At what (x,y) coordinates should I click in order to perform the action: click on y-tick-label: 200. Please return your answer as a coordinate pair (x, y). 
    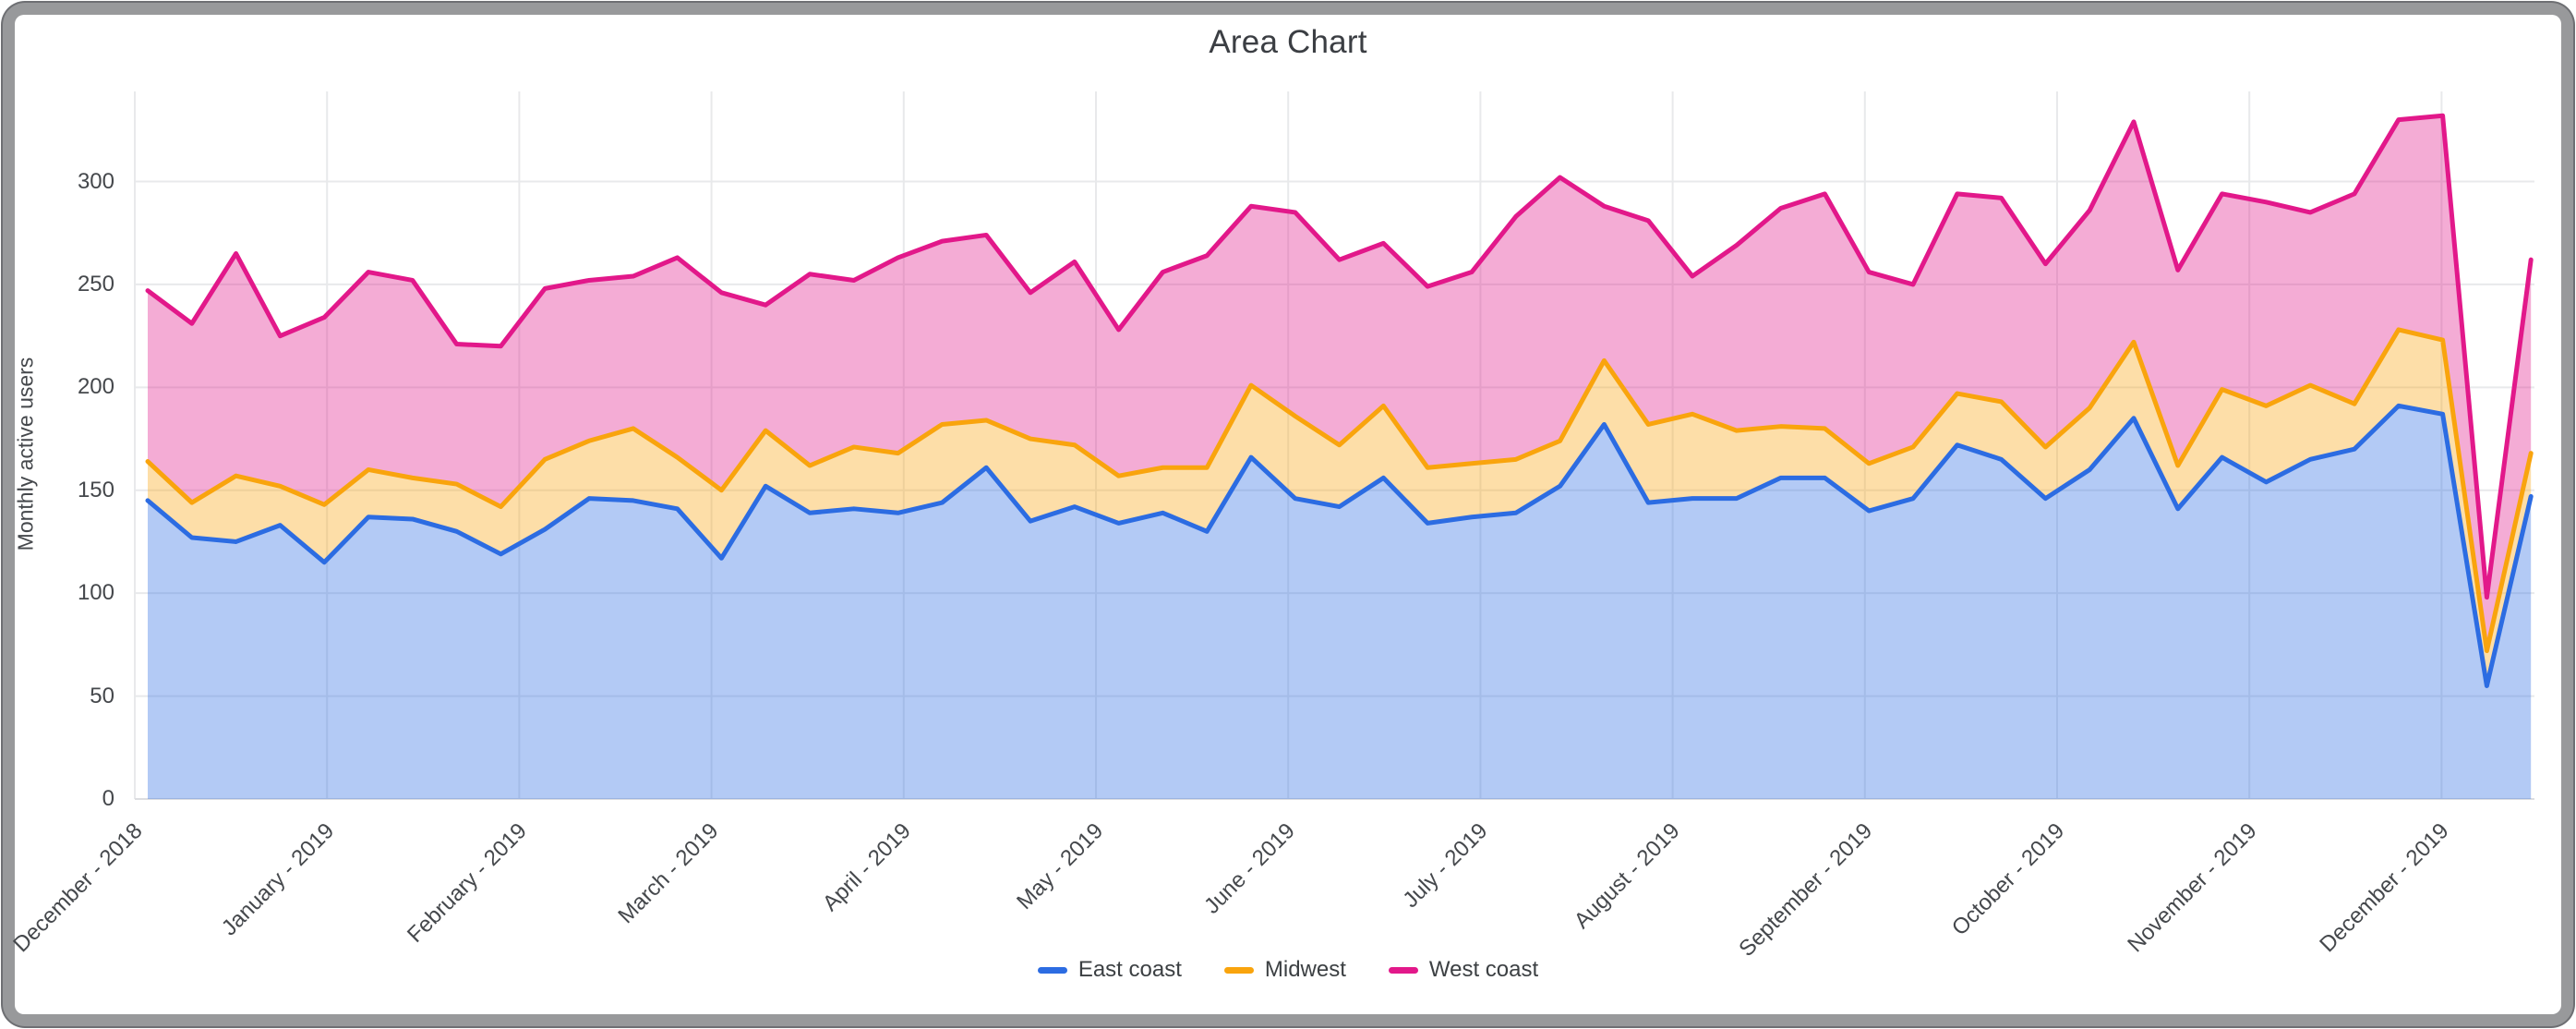
    Looking at the image, I should click on (95, 387).